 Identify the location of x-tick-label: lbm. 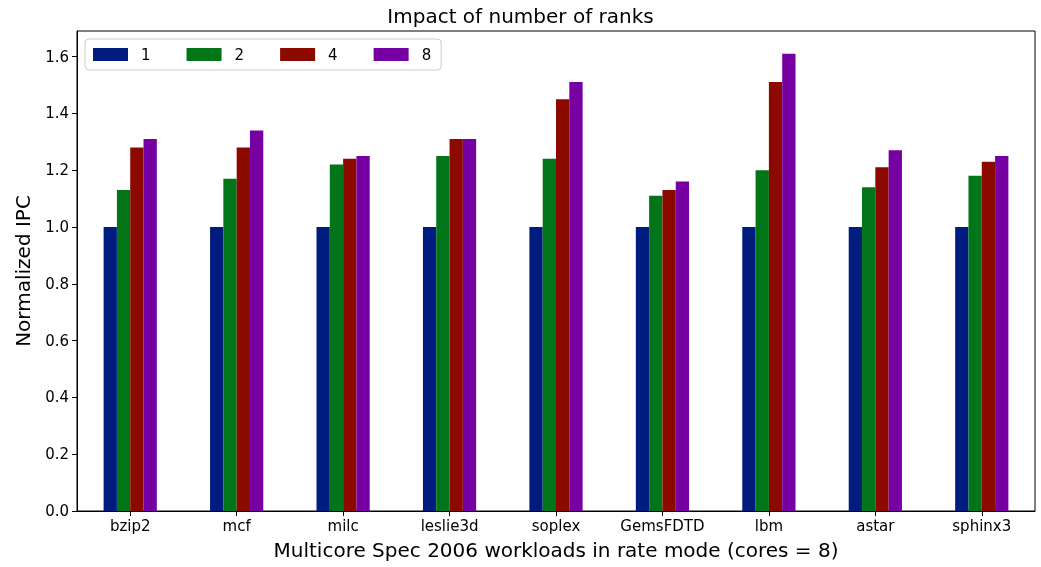
(769, 525).